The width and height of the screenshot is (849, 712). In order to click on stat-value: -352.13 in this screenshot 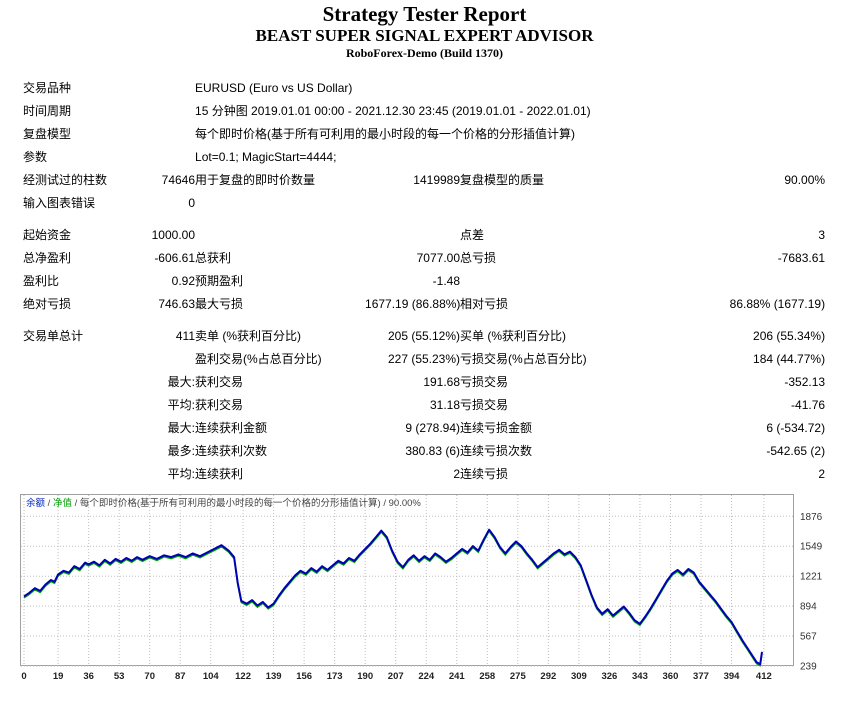, I will do `click(805, 382)`.